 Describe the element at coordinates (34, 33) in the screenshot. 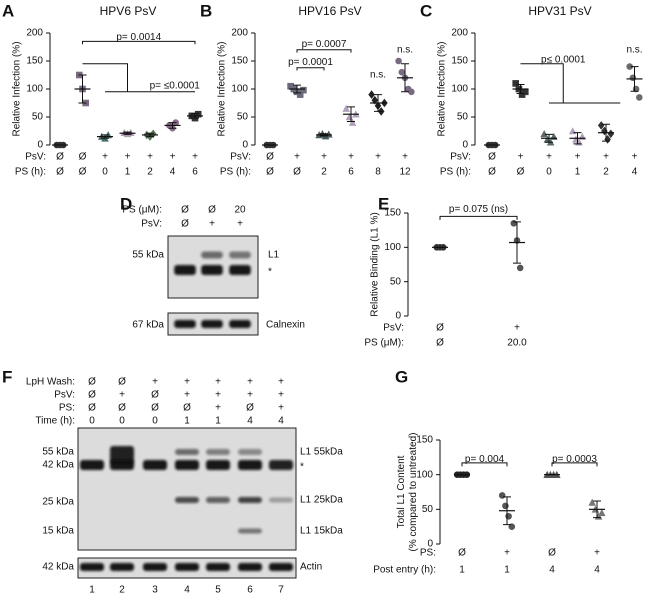

I see `y-tick-label: 200` at that location.